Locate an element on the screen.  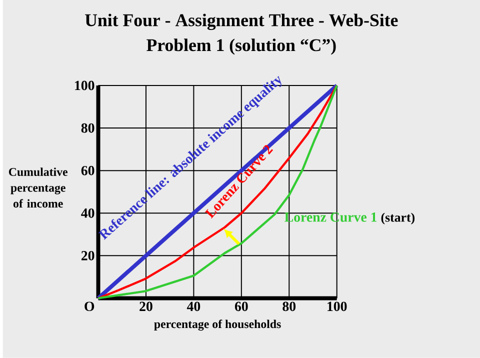
x-axis-title: percentage of households is located at coordinates (217, 325).